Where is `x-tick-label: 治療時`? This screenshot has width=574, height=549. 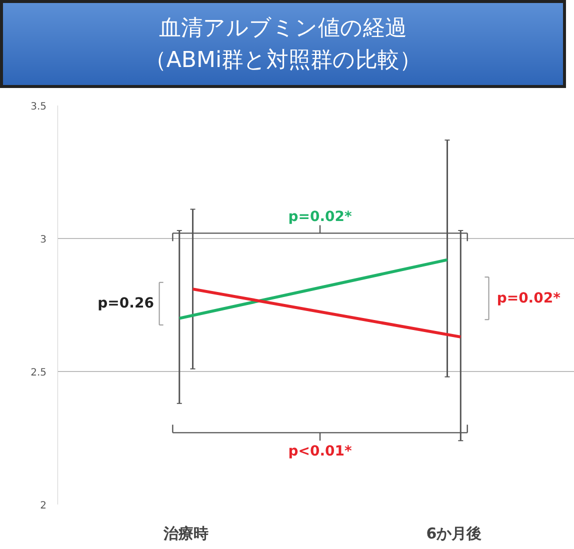
x-tick-label: 治療時 is located at coordinates (185, 533).